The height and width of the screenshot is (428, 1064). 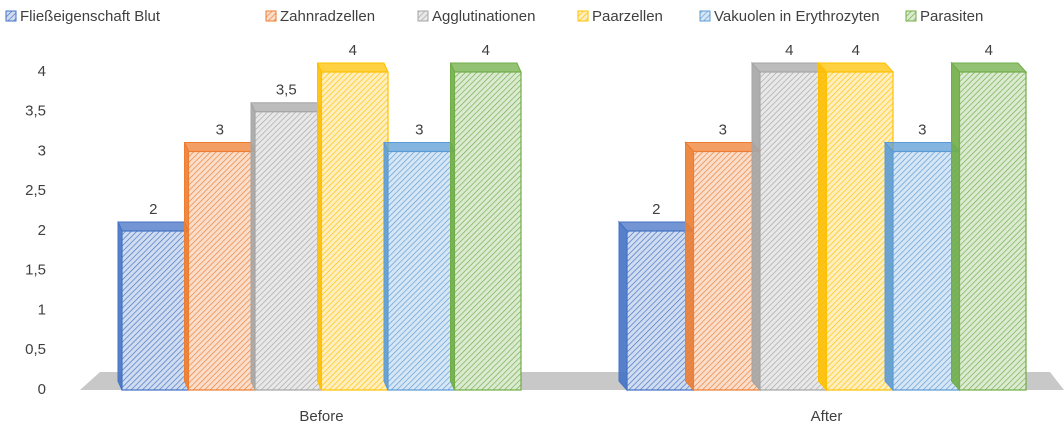 I want to click on legend-label: Zahnradzellen, so click(x=327, y=16).